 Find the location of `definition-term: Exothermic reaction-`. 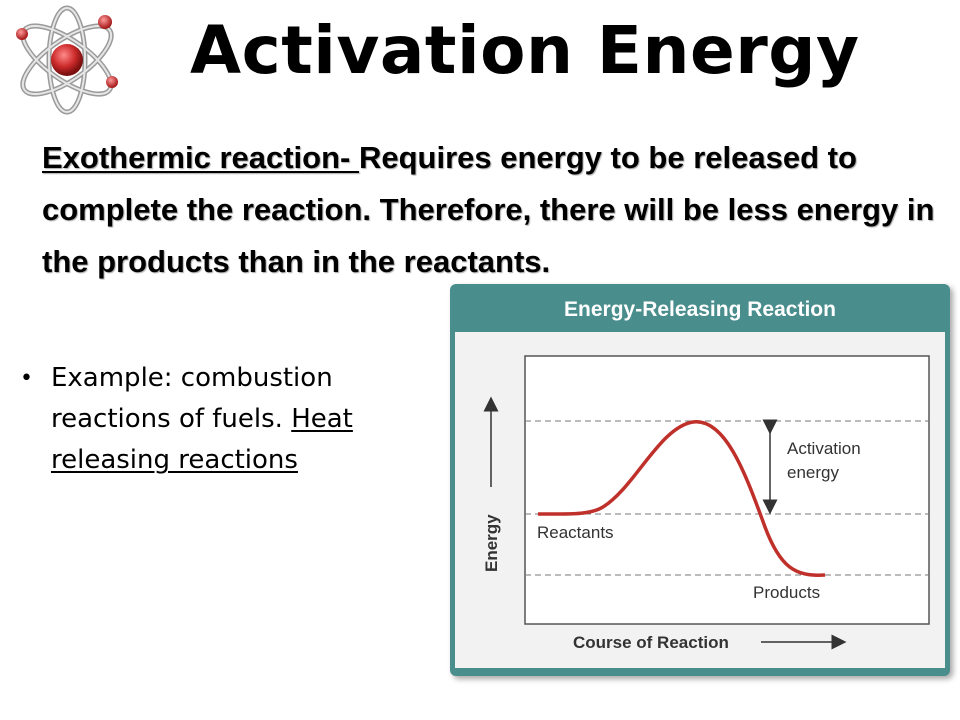

definition-term: Exothermic reaction- is located at coordinates (200, 157).